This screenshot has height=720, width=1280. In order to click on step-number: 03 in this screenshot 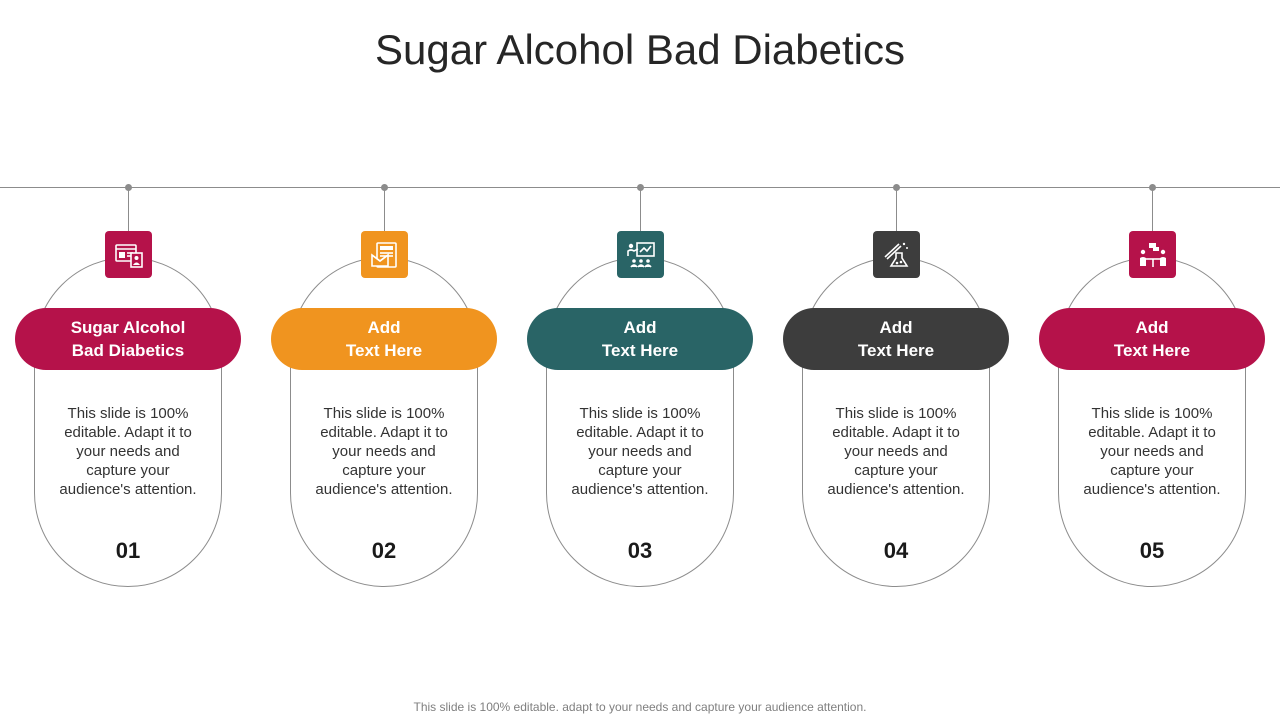, I will do `click(640, 550)`.